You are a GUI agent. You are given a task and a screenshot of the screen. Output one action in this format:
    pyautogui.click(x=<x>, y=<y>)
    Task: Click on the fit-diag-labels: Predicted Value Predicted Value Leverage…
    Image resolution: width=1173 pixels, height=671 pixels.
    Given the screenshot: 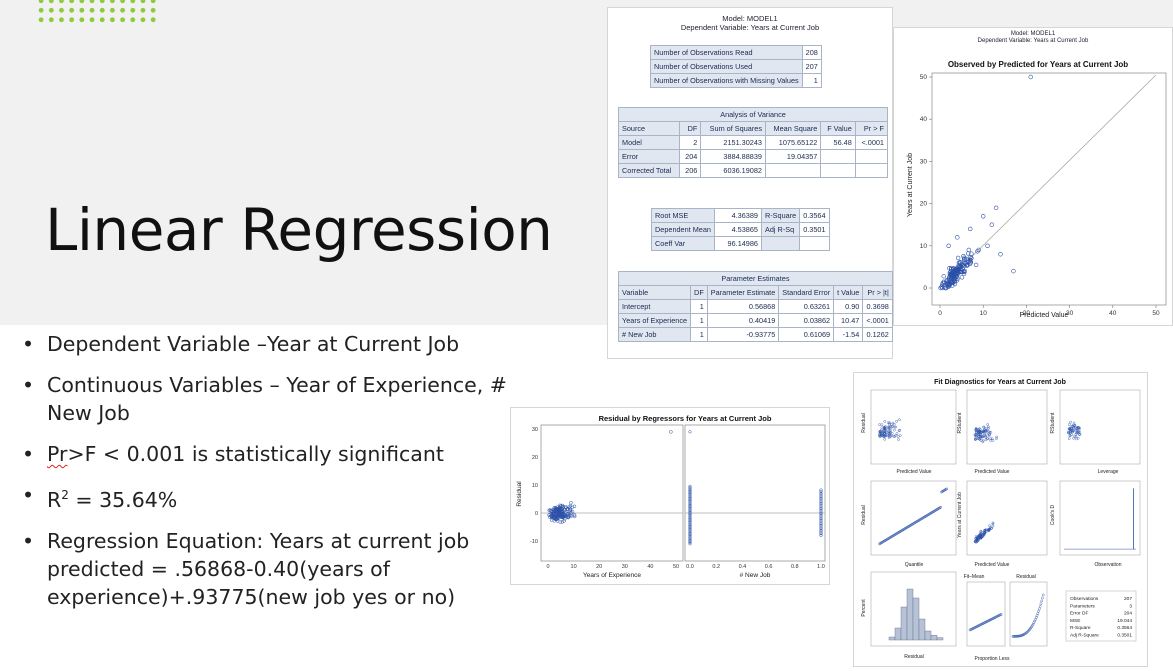 What is the action you would take?
    pyautogui.click(x=991, y=537)
    